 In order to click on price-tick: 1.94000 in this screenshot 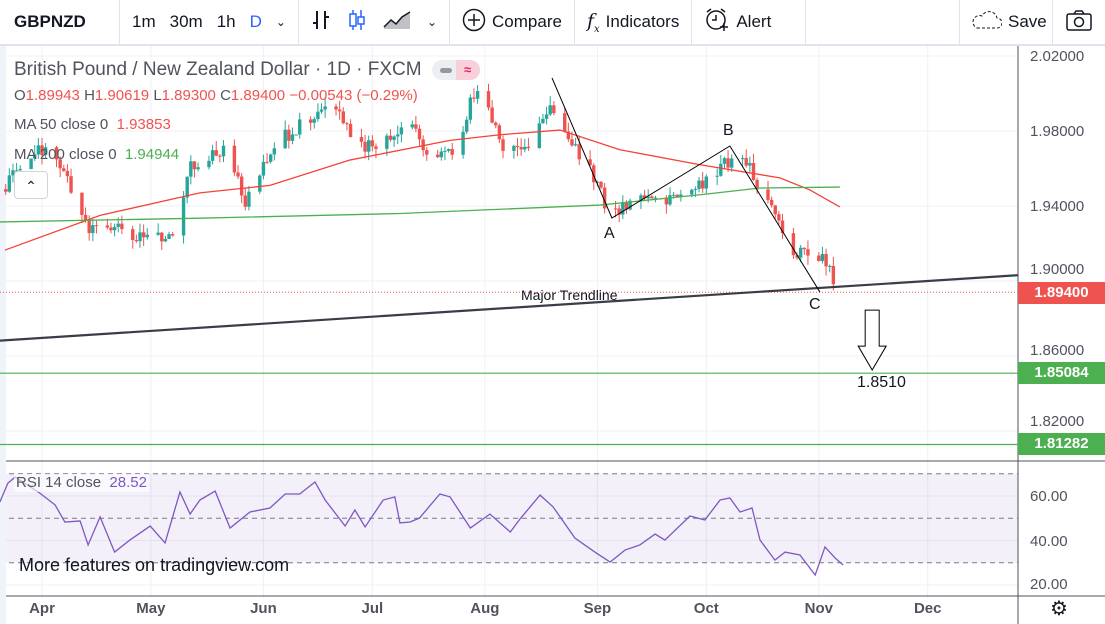, I will do `click(1057, 206)`.